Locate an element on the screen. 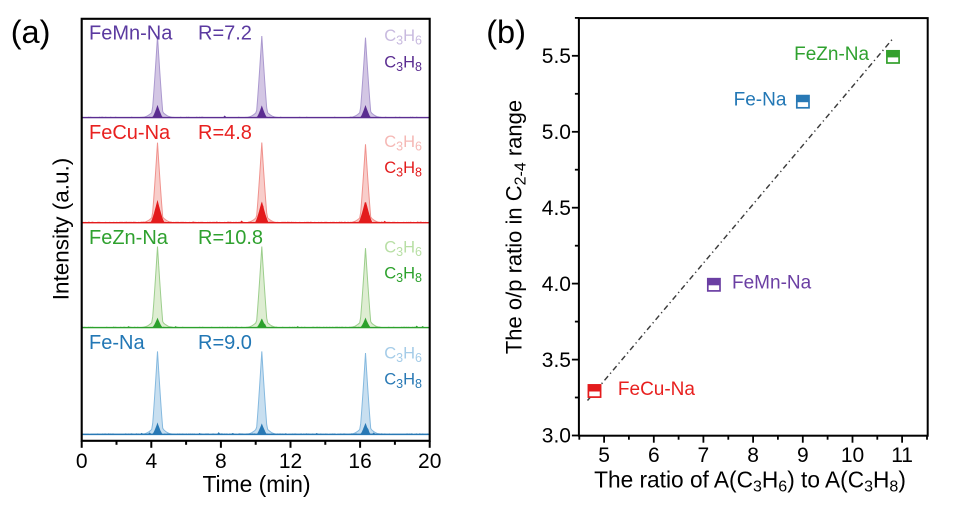 The height and width of the screenshot is (519, 953). svg-text: 4 is located at coordinates (151, 461).